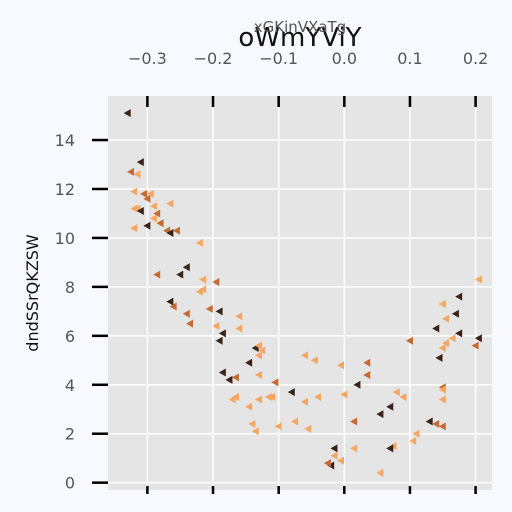 Image resolution: width=512 pixels, height=512 pixels. I want to click on x-tick-label: −0.1, so click(278, 58).